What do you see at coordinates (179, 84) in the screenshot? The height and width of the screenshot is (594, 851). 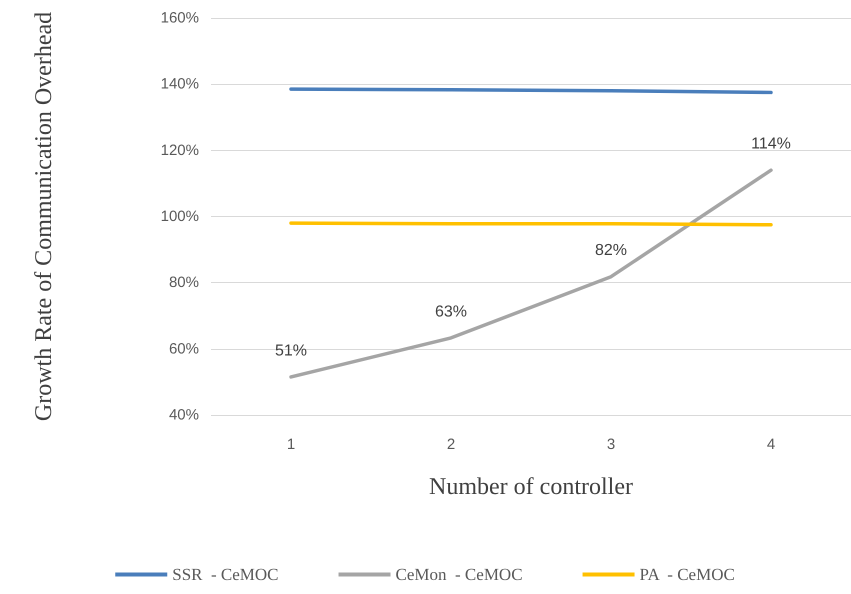 I see `y-tick-label: 140%` at bounding box center [179, 84].